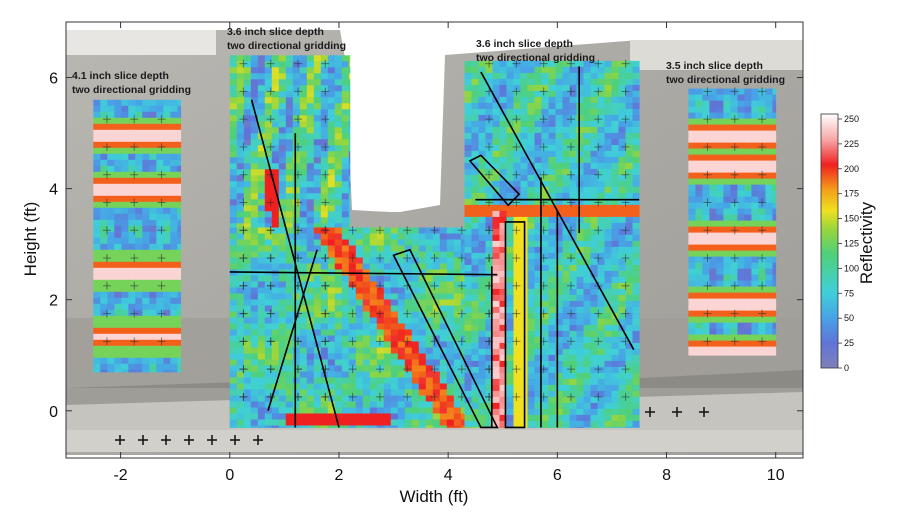 The image size is (900, 526). I want to click on x-tick-label: 8, so click(666, 475).